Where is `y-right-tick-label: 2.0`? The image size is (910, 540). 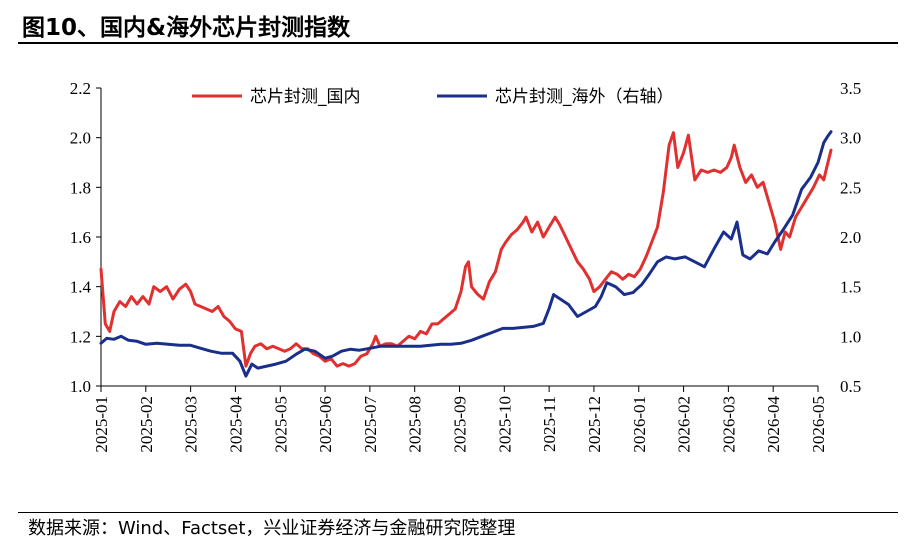
y-right-tick-label: 2.0 is located at coordinates (850, 237).